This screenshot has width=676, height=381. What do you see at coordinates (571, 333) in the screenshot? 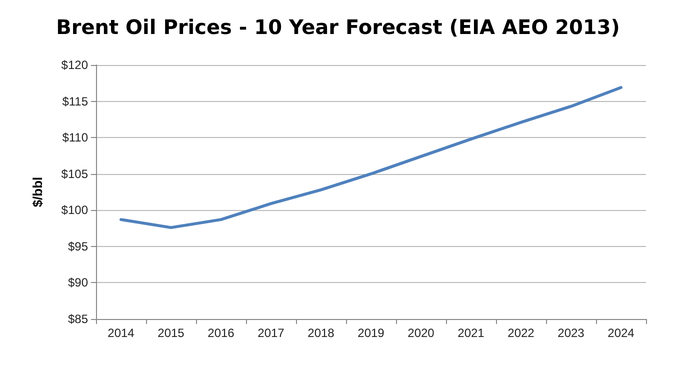
I see `x-tick-label: 2023` at bounding box center [571, 333].